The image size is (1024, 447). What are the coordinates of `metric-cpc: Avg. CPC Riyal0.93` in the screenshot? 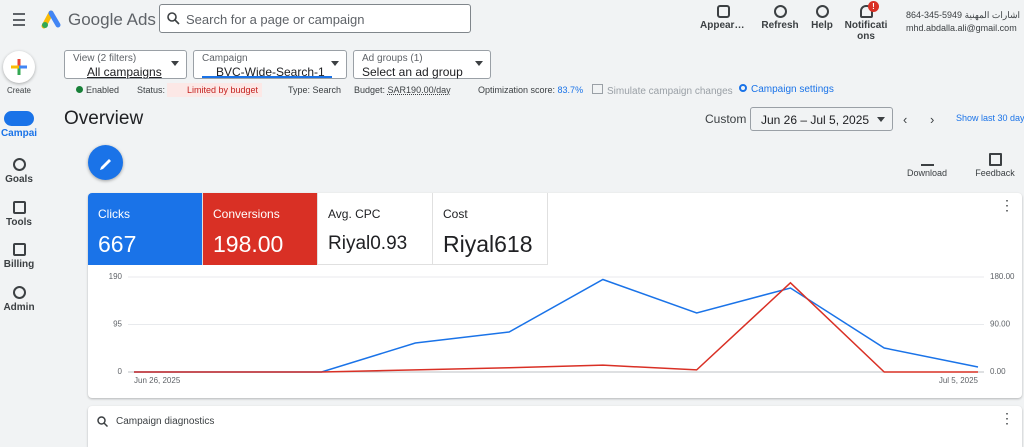 It's located at (375, 229).